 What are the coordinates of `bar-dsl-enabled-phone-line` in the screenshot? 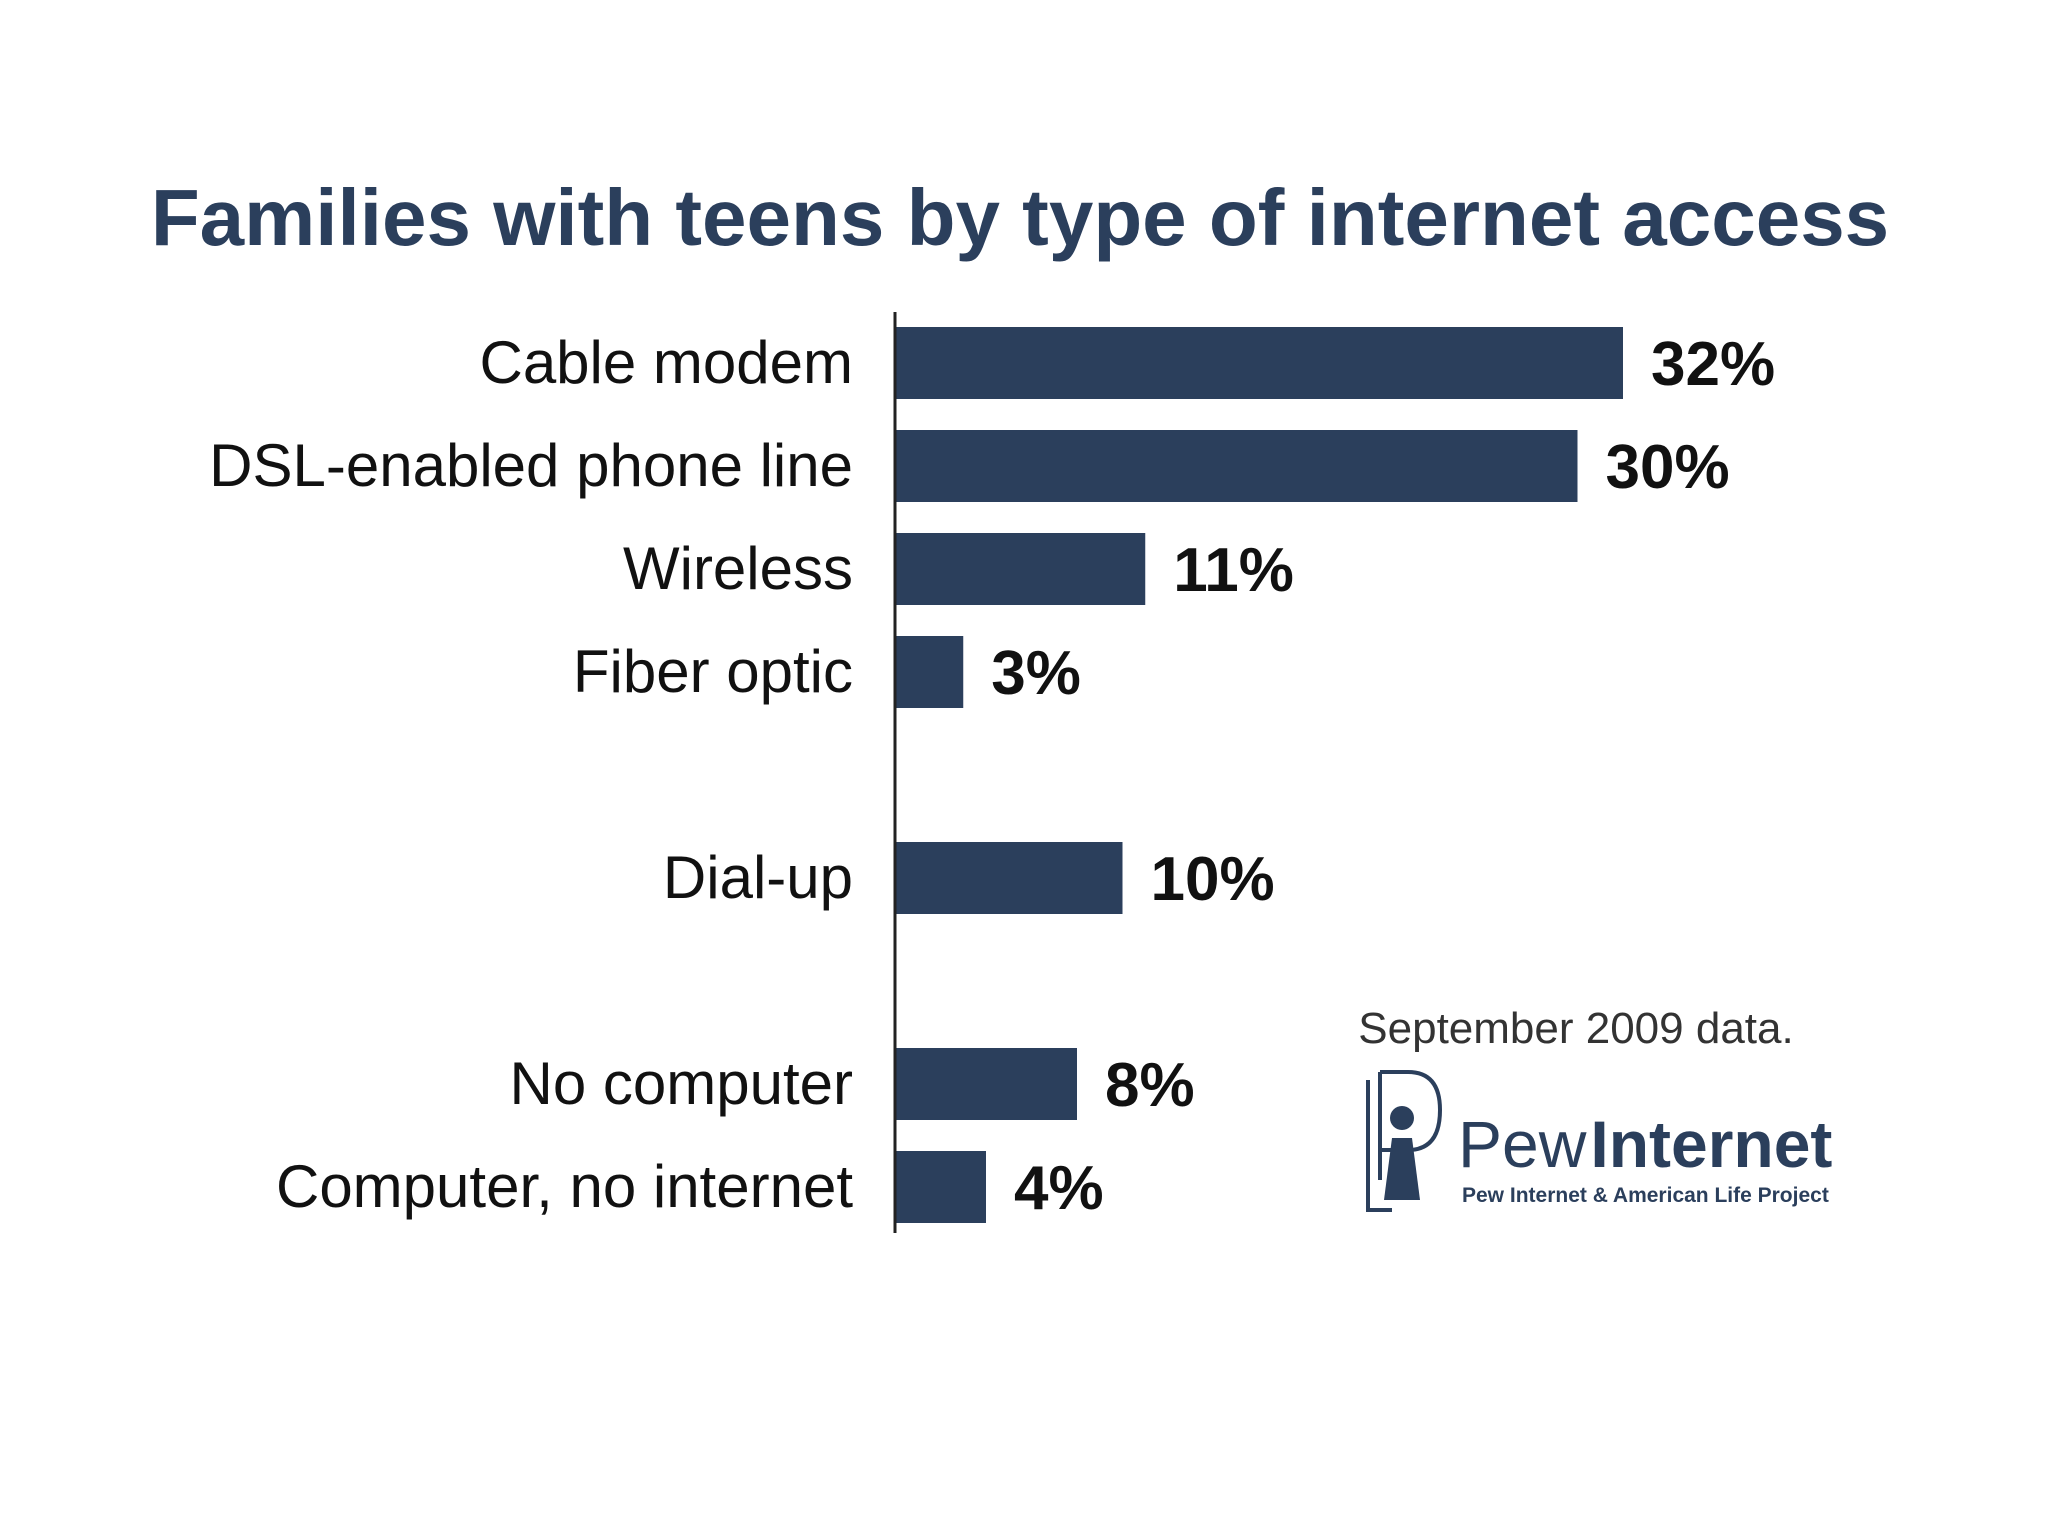 It's located at (1236, 466).